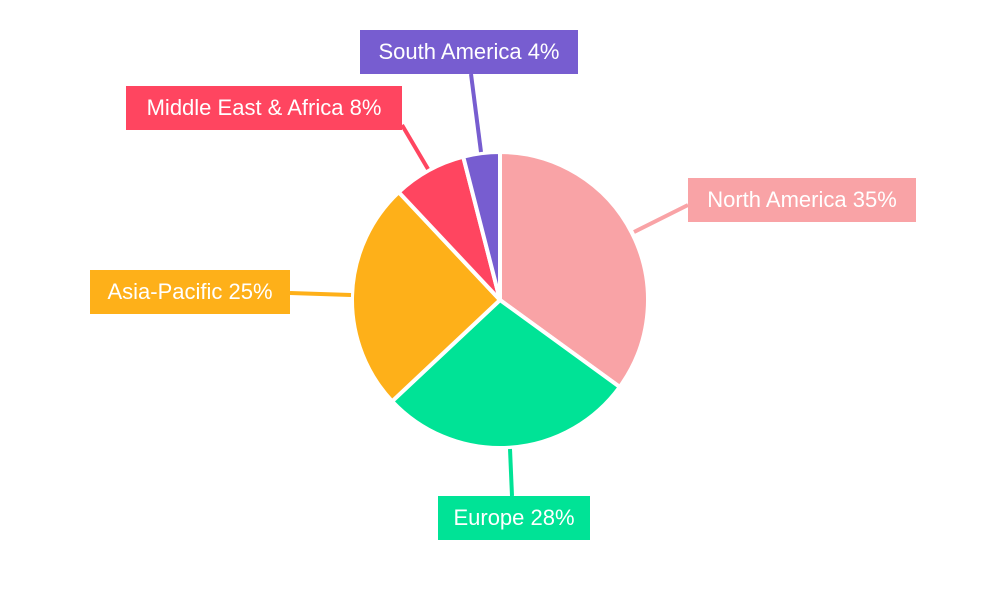 The width and height of the screenshot is (1000, 600). What do you see at coordinates (514, 518) in the screenshot?
I see `data-label: Europe 28%` at bounding box center [514, 518].